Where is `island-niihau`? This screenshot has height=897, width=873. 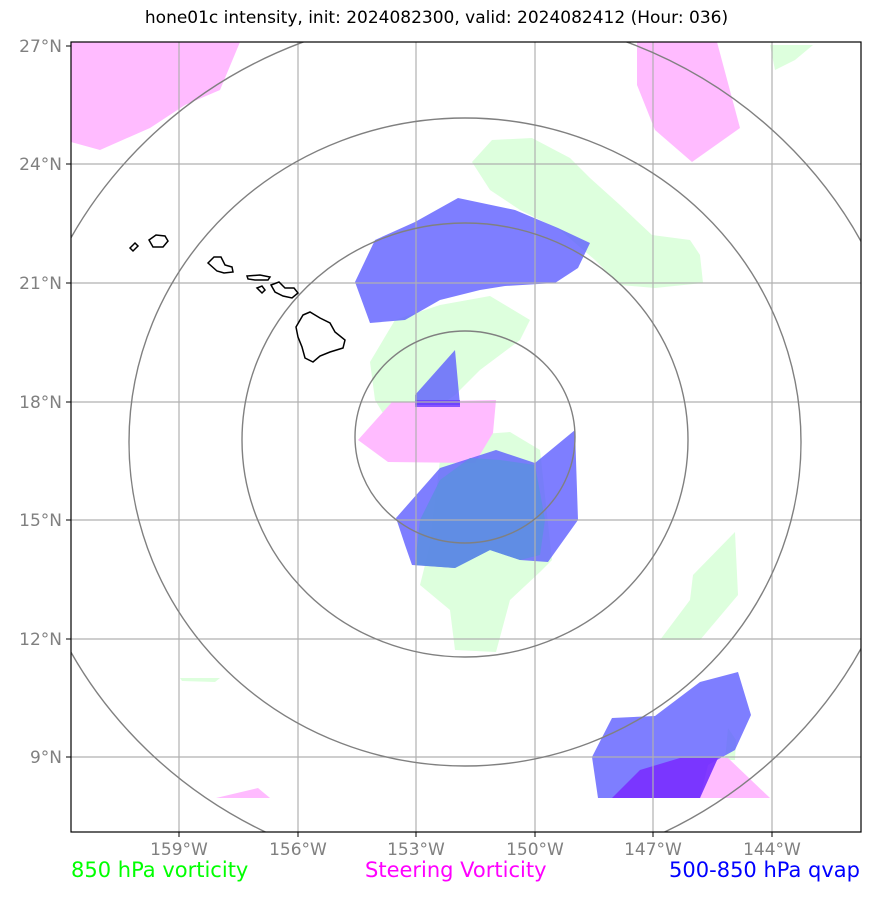 island-niihau is located at coordinates (134, 247).